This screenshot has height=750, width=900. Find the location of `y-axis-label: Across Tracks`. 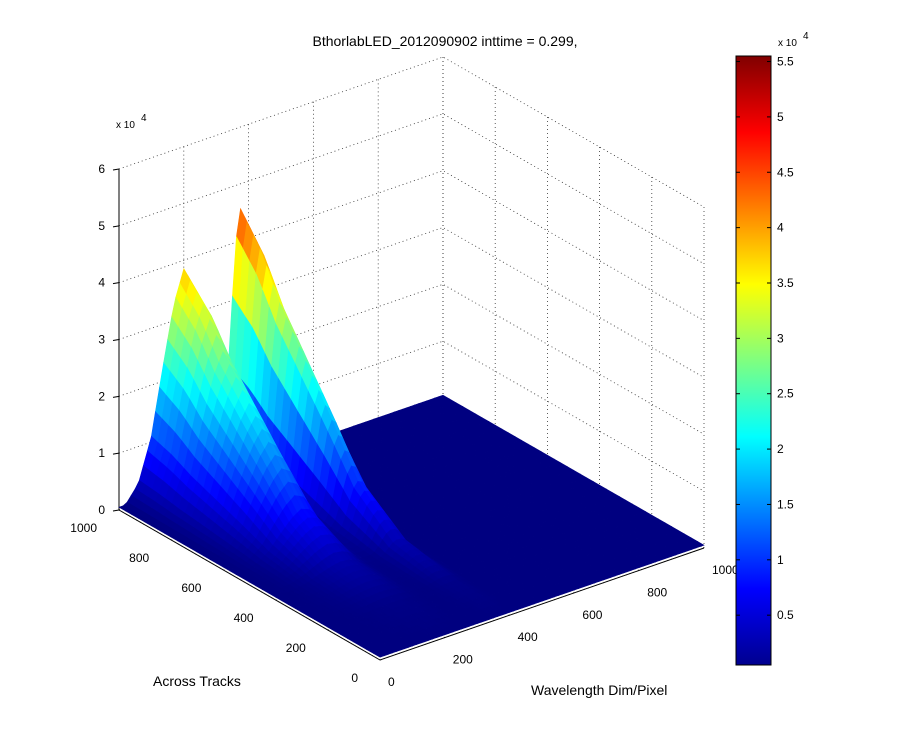

y-axis-label: Across Tracks is located at coordinates (197, 681).